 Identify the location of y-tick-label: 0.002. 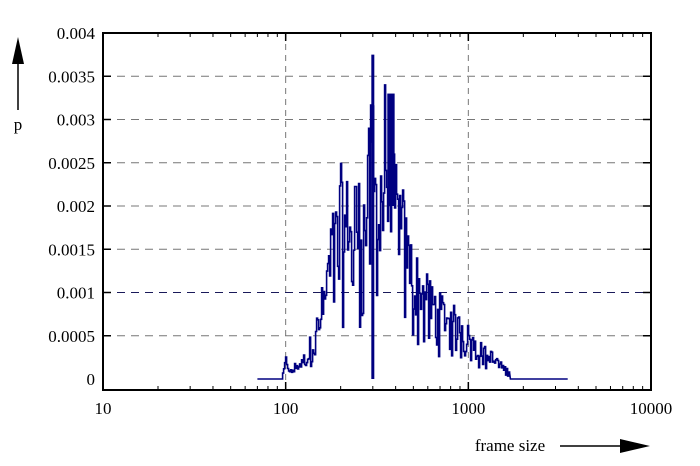
(76, 206).